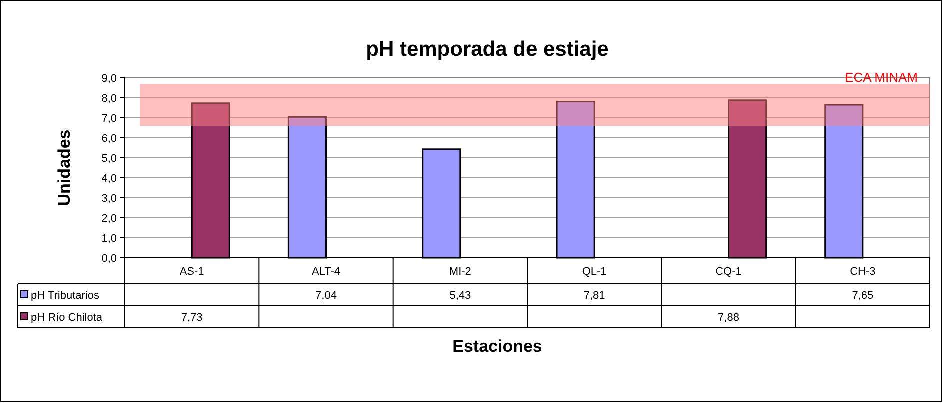 The image size is (943, 403). What do you see at coordinates (109, 99) in the screenshot?
I see `y-tick-label: 8,0` at bounding box center [109, 99].